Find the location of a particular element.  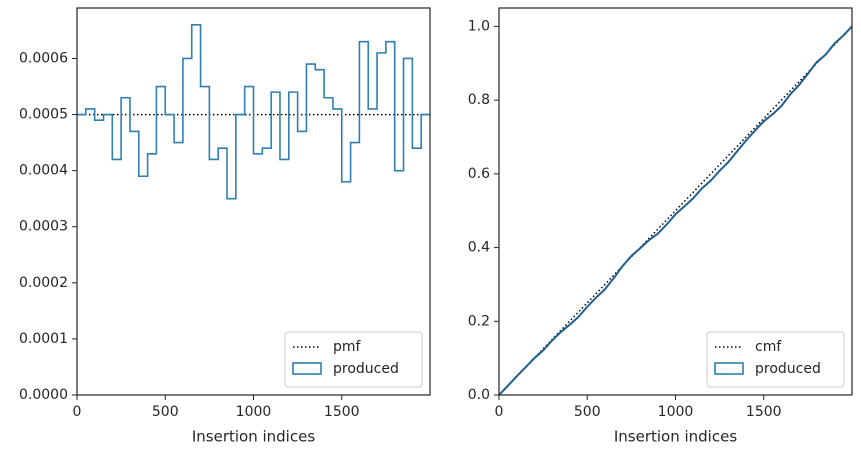

left-legend-label-ref: pmf is located at coordinates (347, 347).